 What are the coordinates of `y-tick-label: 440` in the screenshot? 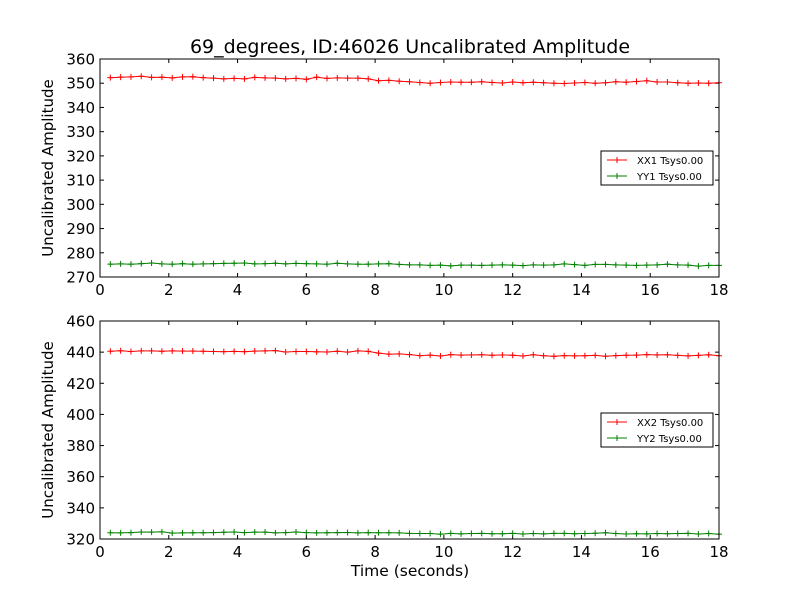 It's located at (80, 353).